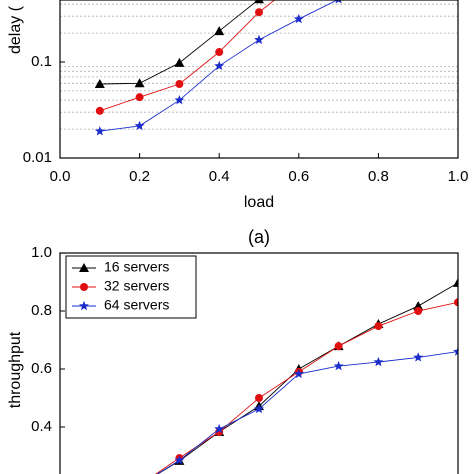 The image size is (474, 474). What do you see at coordinates (37, 157) in the screenshot?
I see `y-tick-label: 0.01` at bounding box center [37, 157].